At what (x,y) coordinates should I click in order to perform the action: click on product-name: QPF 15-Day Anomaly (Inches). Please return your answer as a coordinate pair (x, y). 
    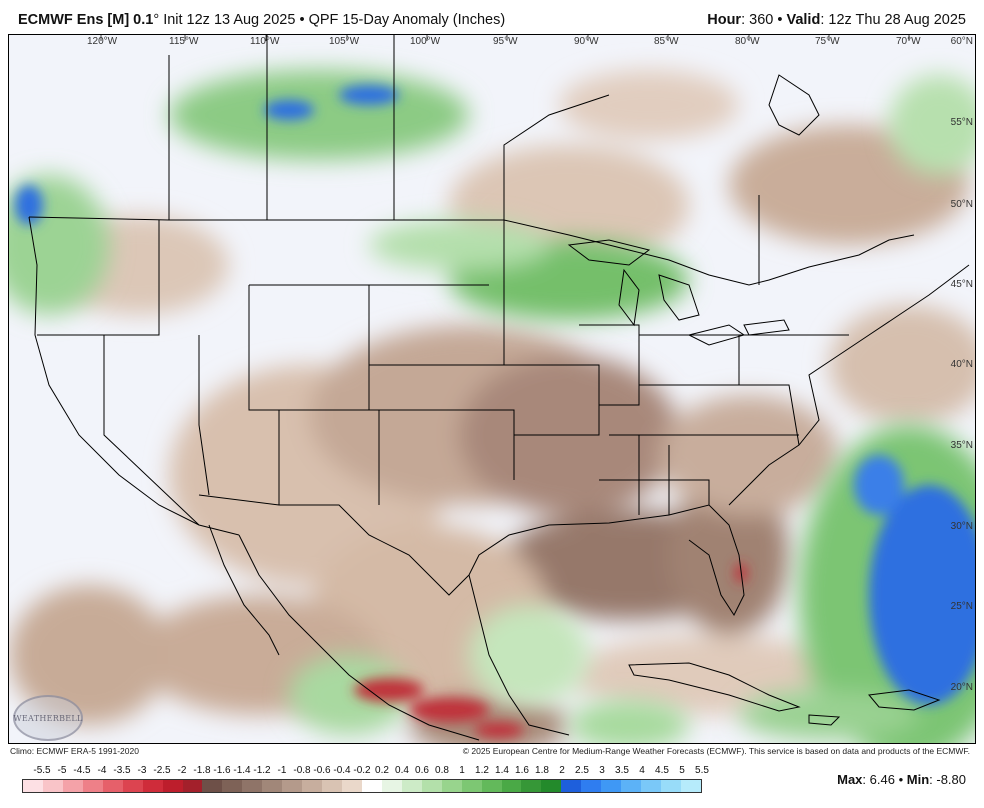
    Looking at the image, I should click on (407, 20).